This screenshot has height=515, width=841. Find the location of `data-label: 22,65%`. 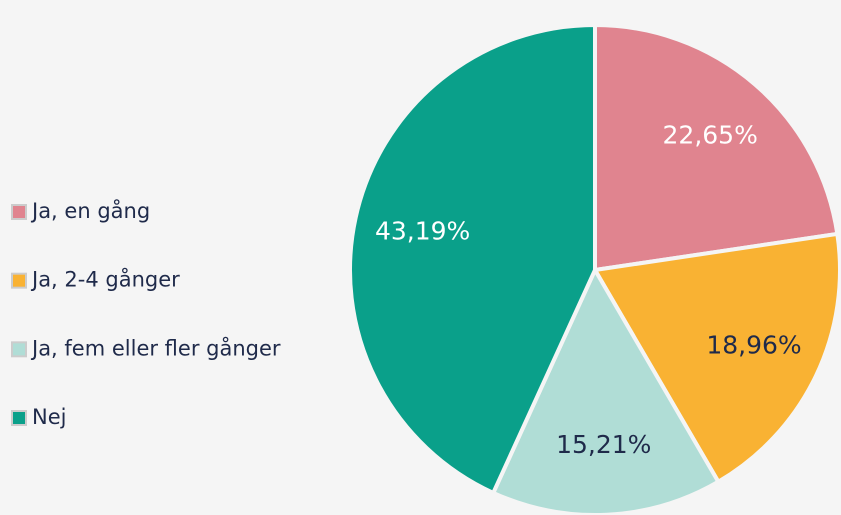

data-label: 22,65% is located at coordinates (710, 134).